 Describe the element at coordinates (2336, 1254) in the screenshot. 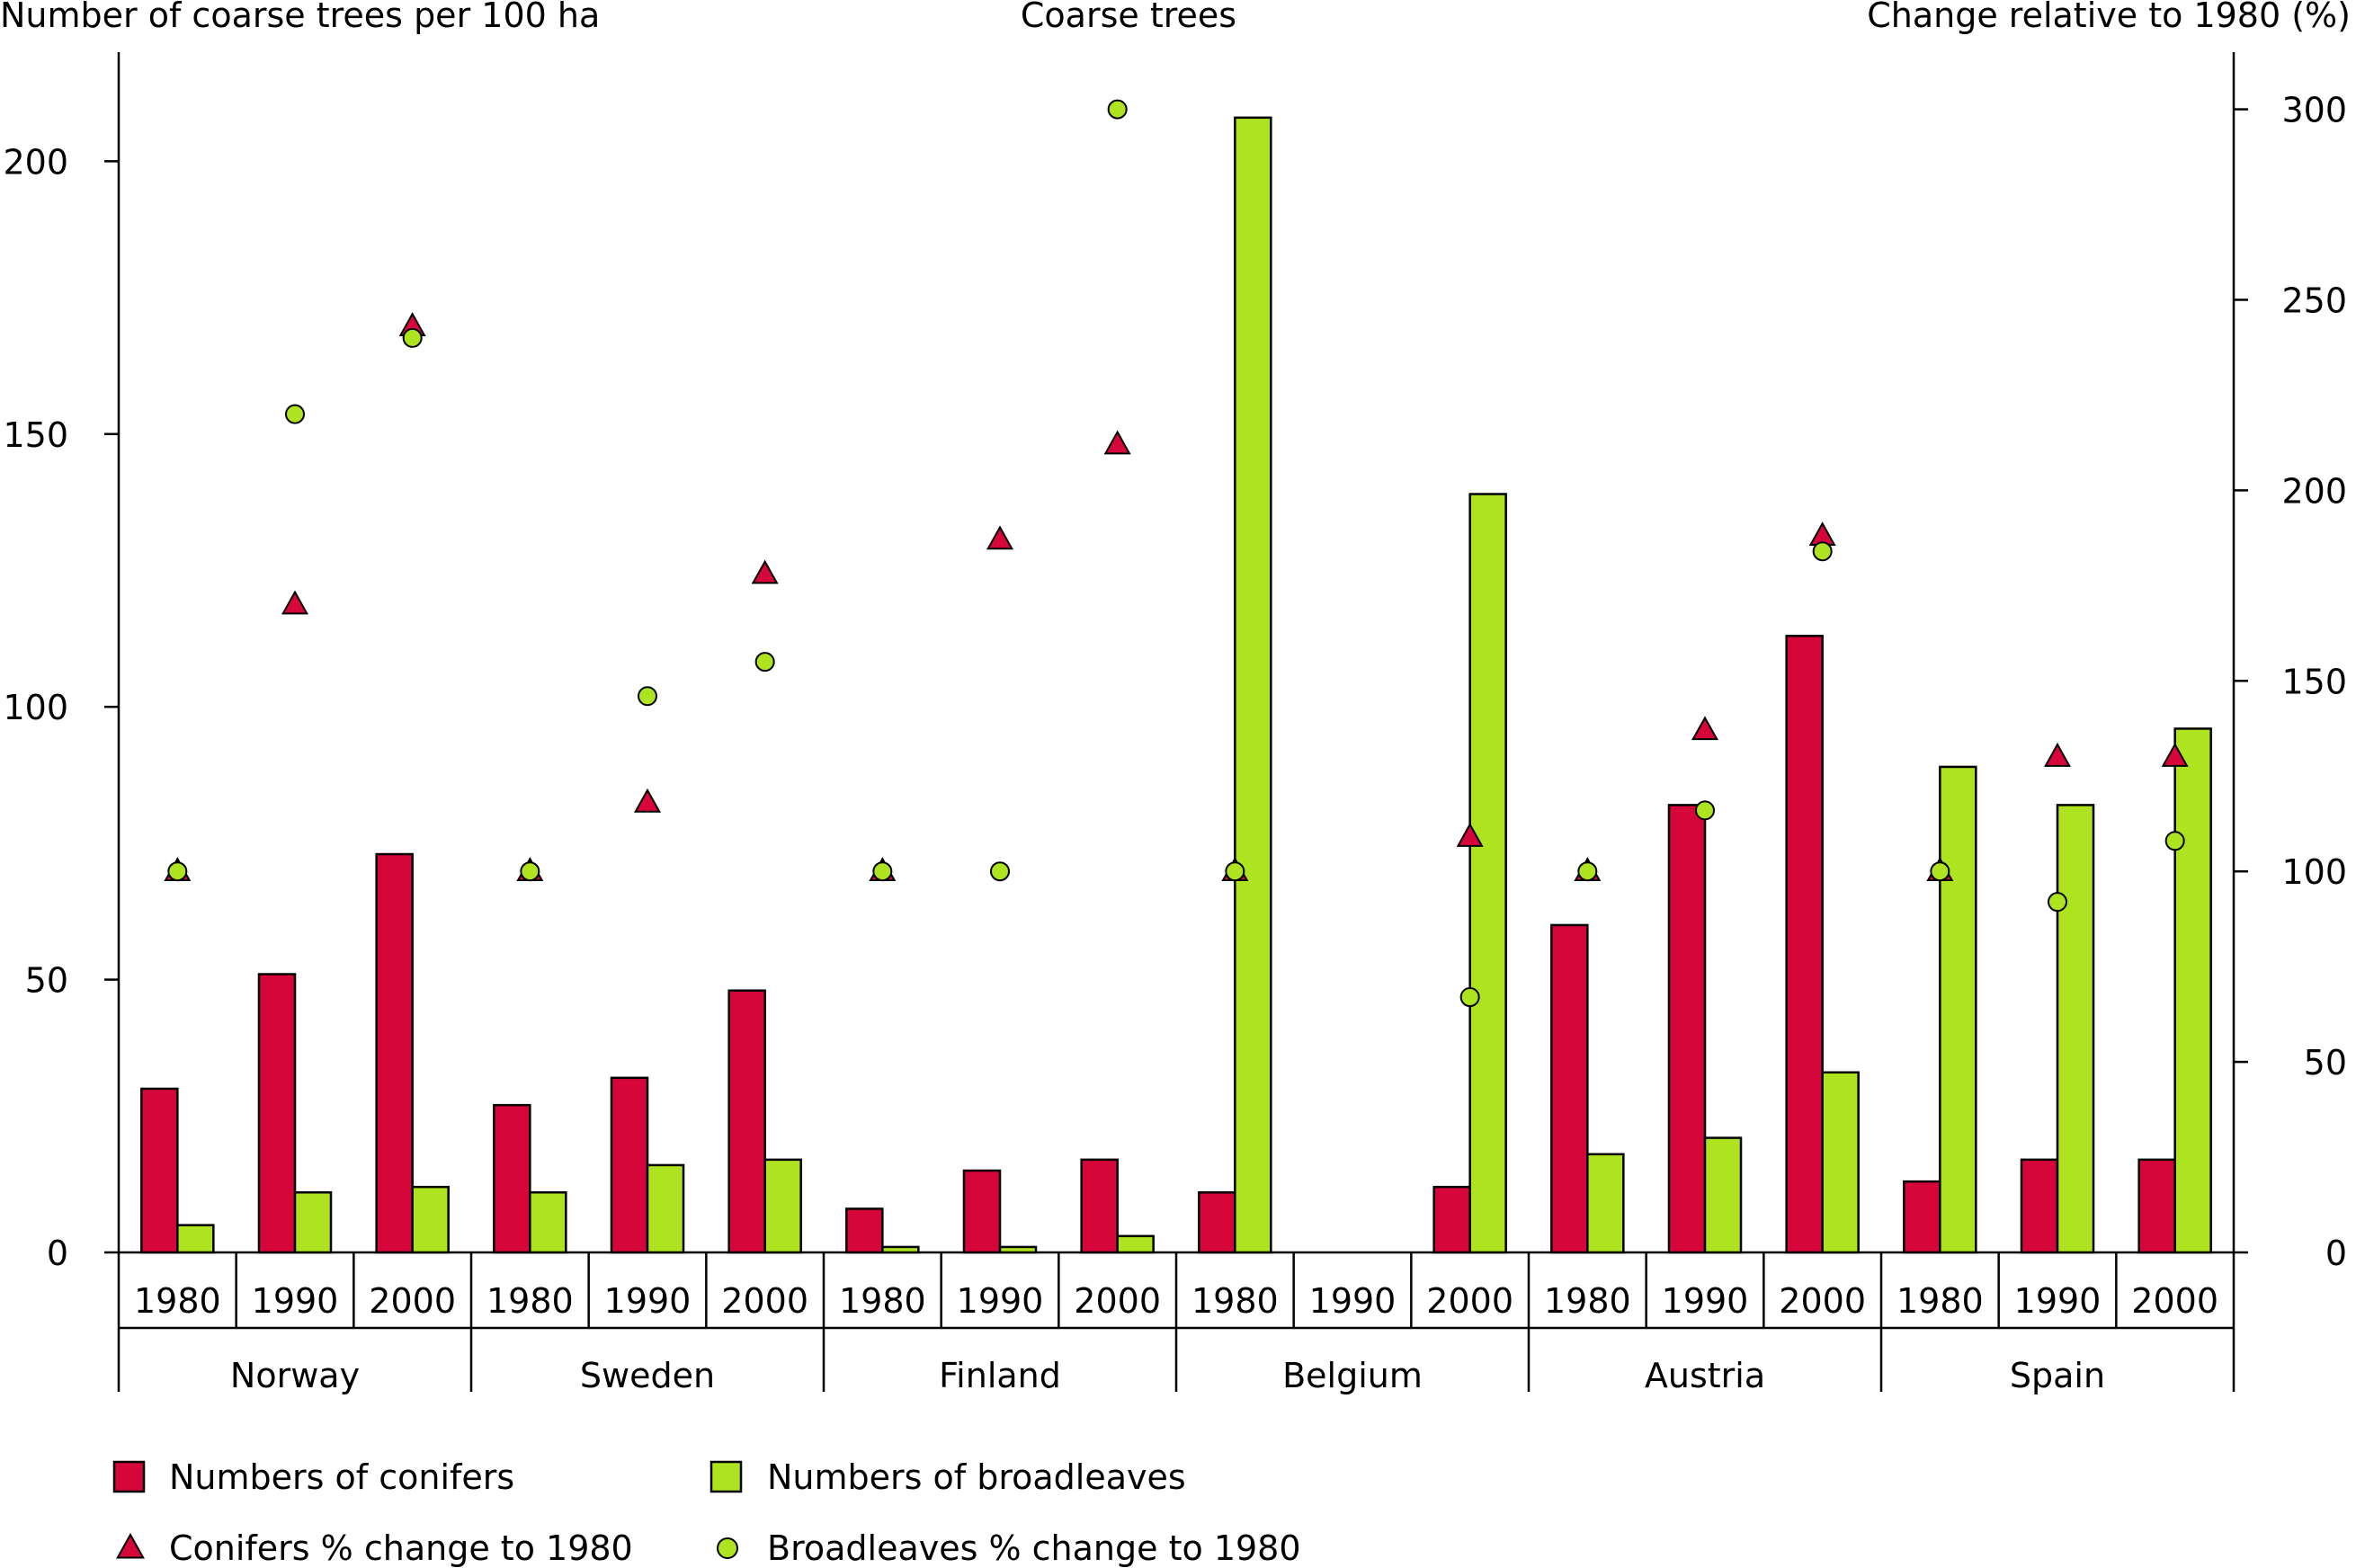

I see `right-tick-label: 0` at that location.